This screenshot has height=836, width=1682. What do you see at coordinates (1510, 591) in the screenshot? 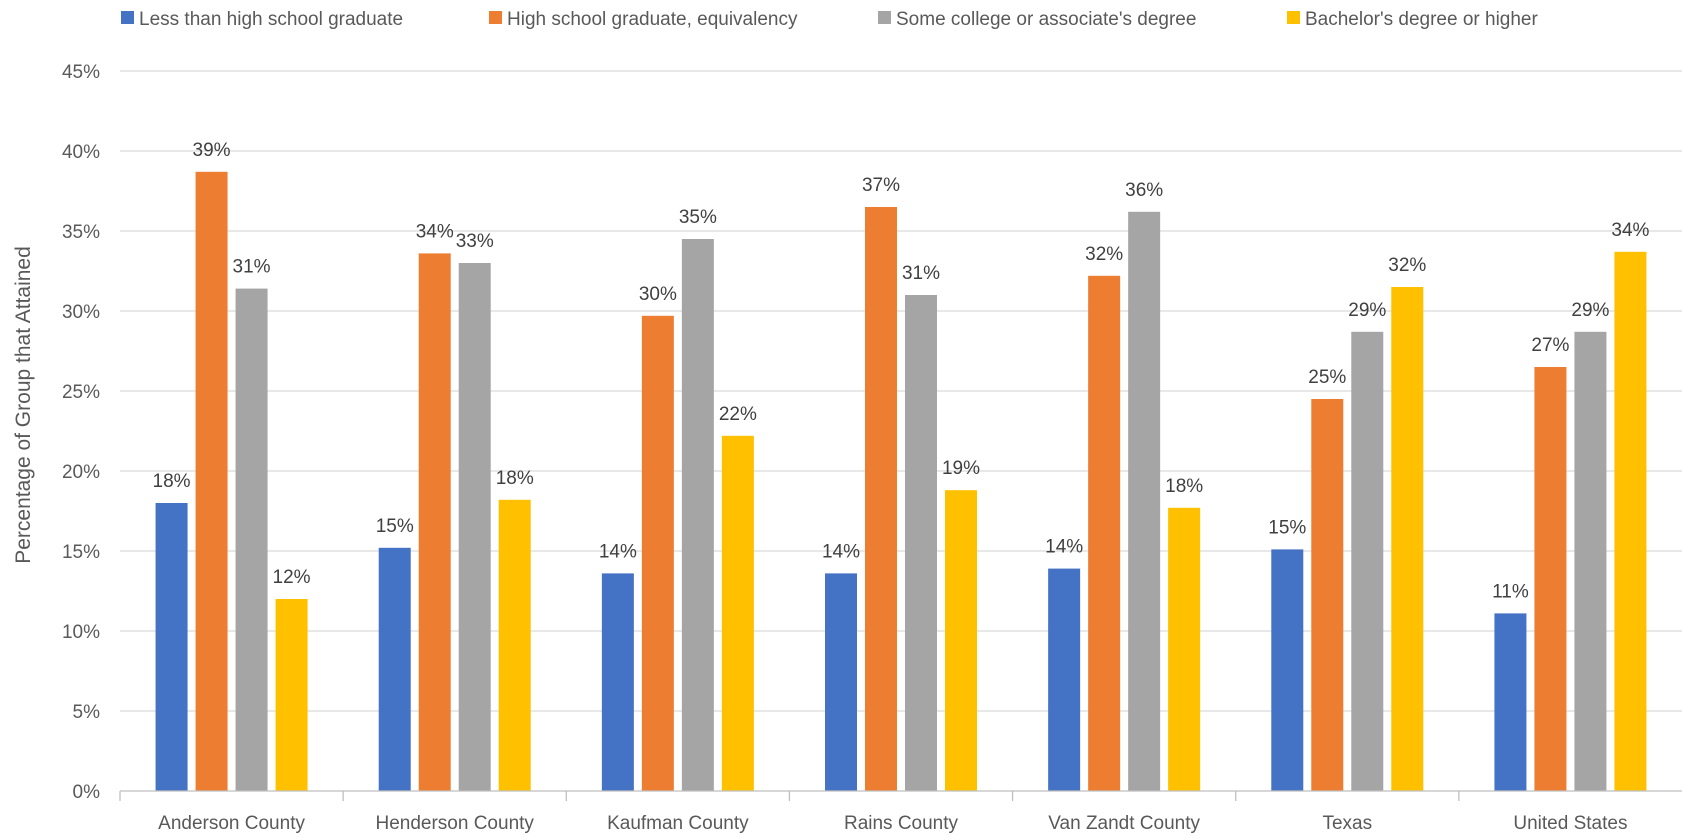
I see `data-label: 11%` at bounding box center [1510, 591].